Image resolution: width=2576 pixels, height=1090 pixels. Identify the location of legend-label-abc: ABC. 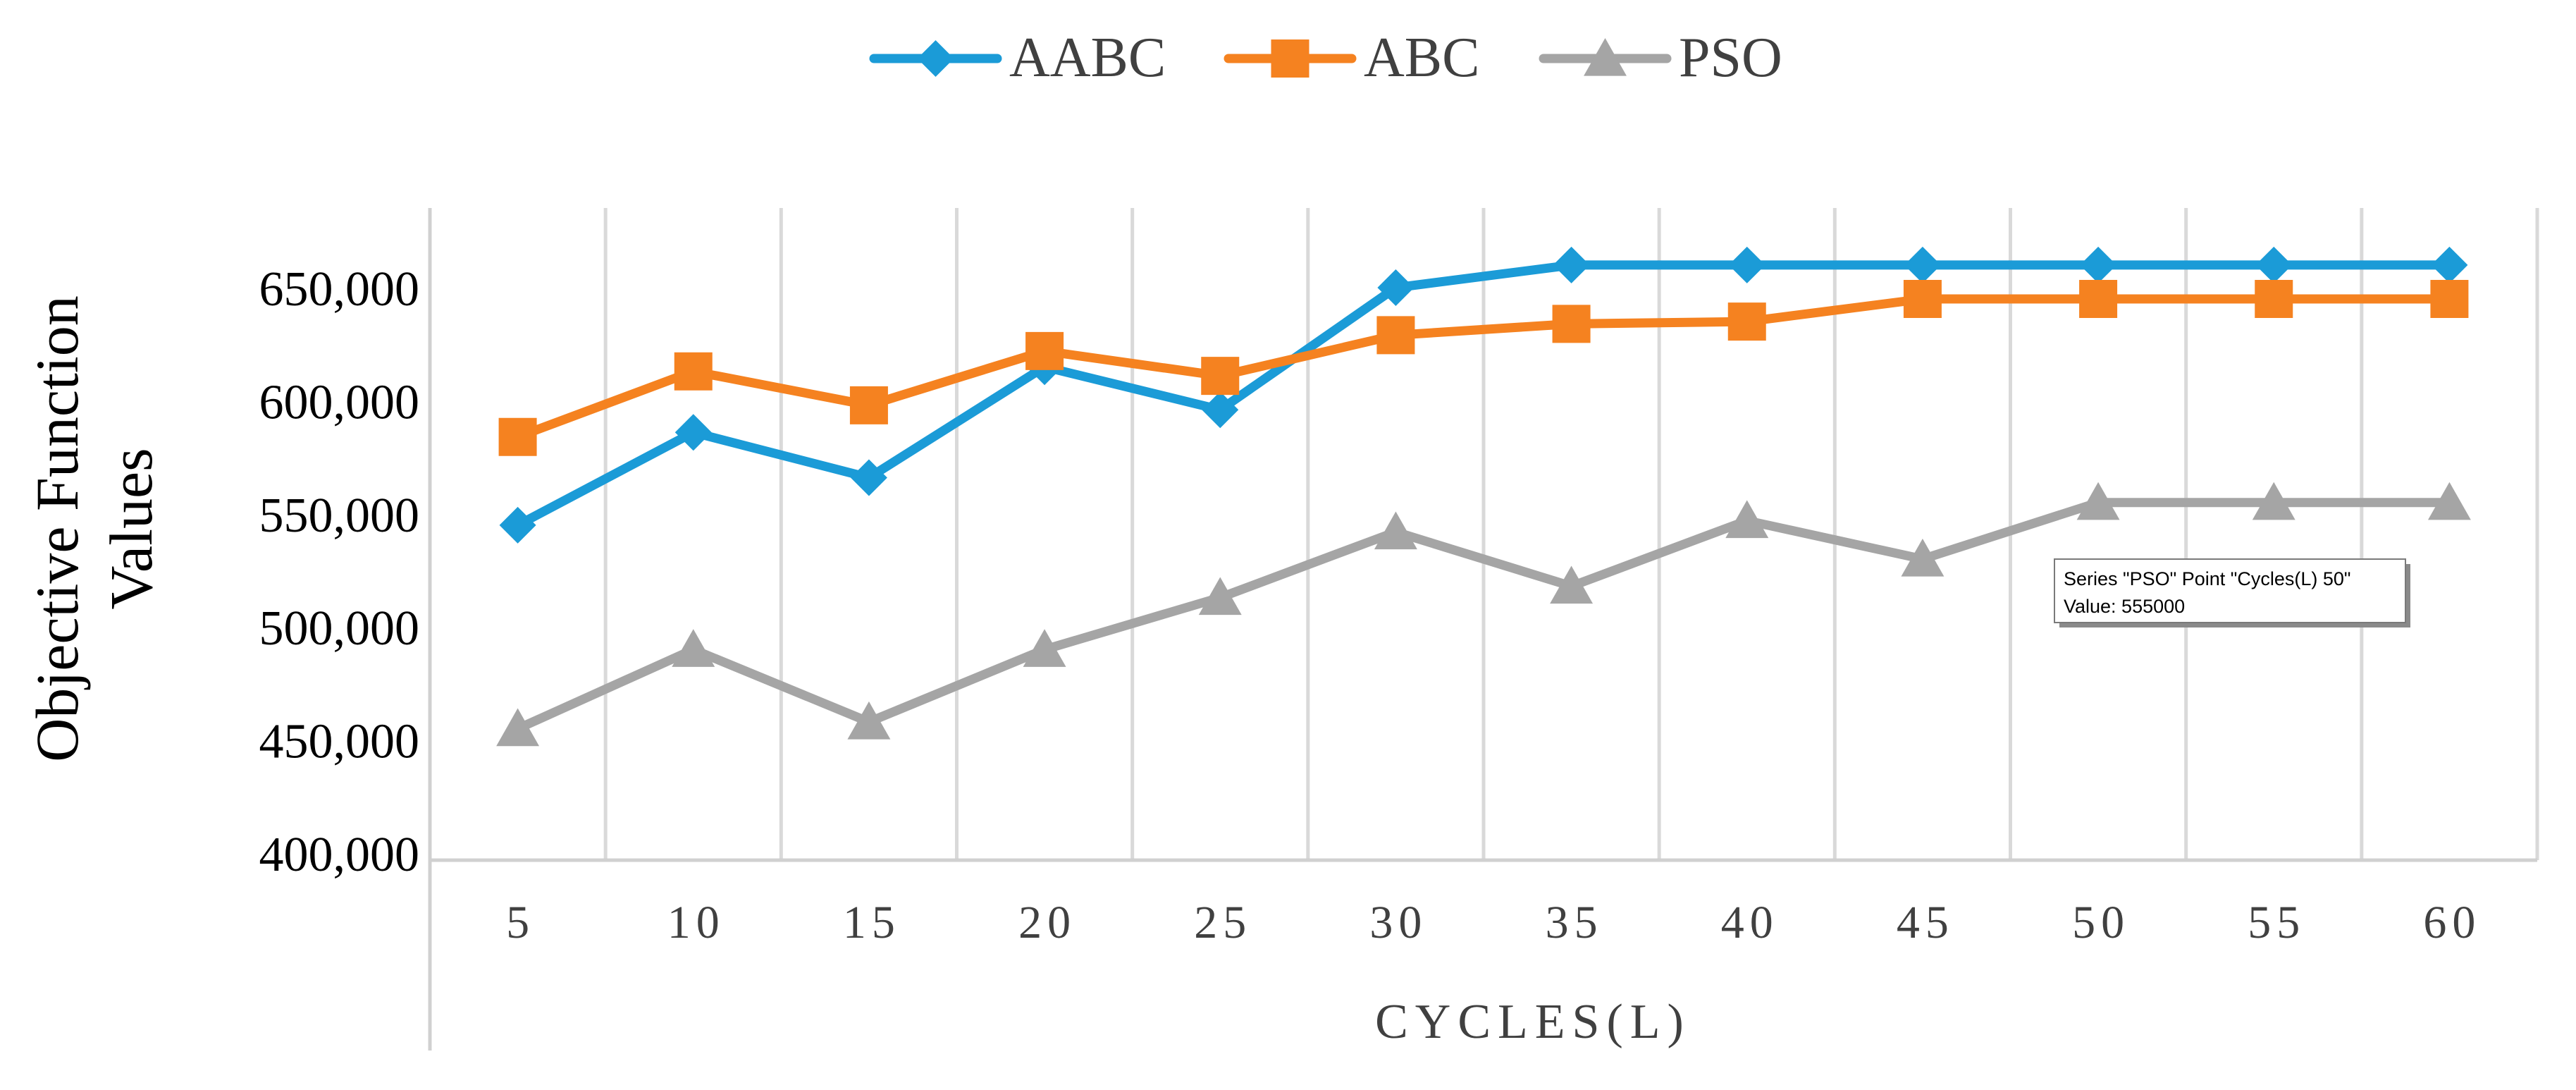
(1422, 58).